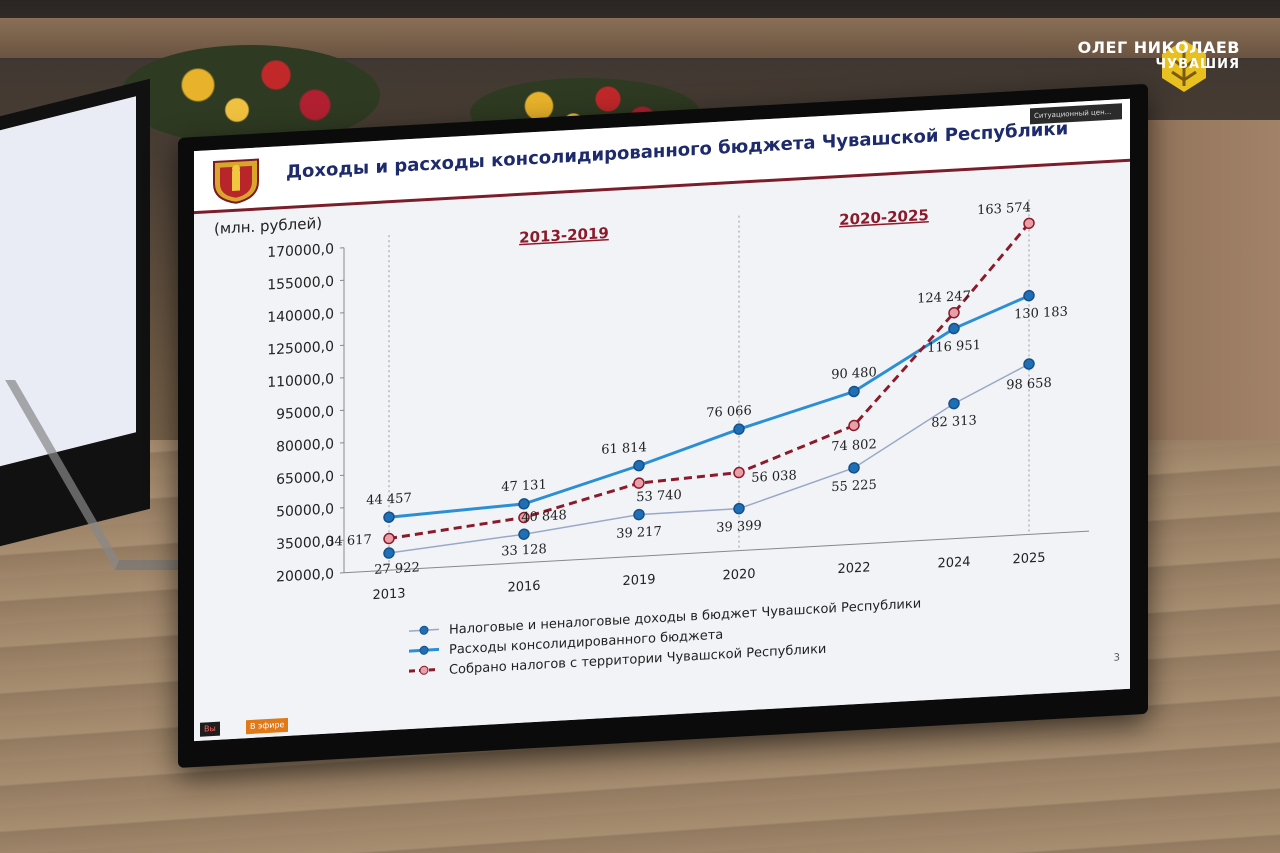 The image size is (1280, 853). What do you see at coordinates (623, 449) in the screenshot?
I see `data-label: 61 814` at bounding box center [623, 449].